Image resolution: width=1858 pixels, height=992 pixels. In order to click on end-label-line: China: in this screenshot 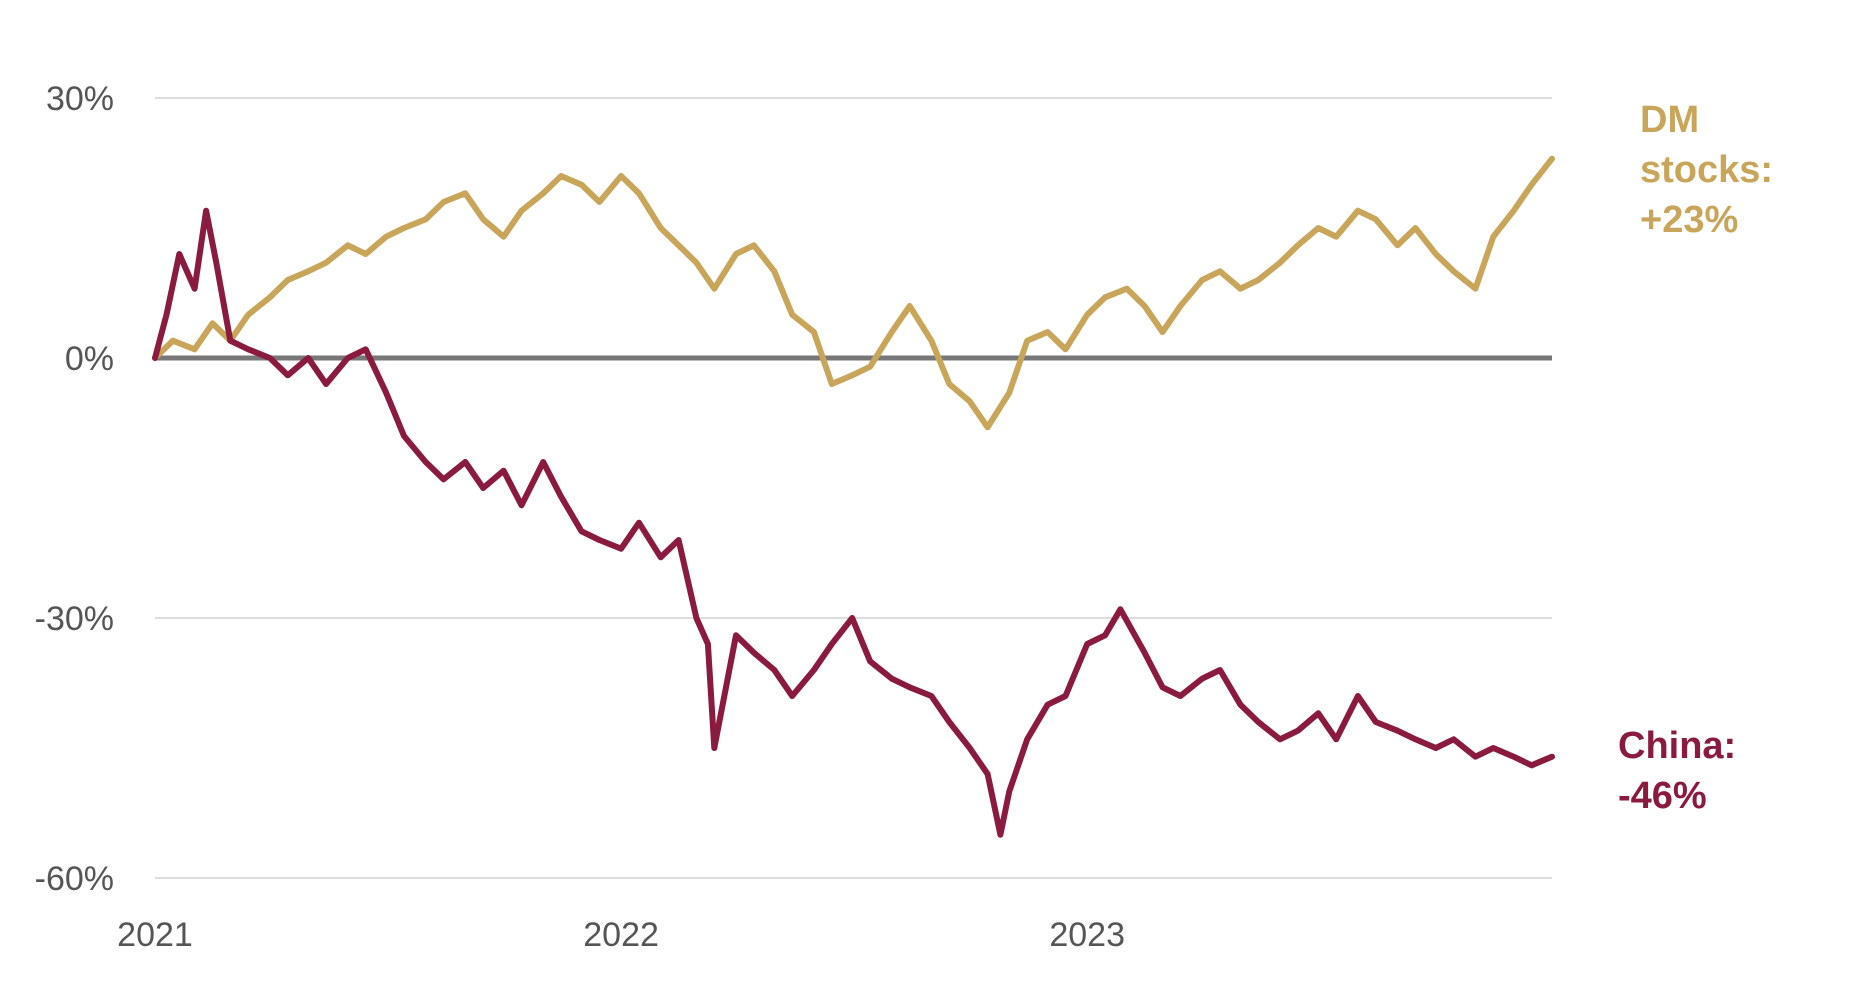, I will do `click(1677, 746)`.